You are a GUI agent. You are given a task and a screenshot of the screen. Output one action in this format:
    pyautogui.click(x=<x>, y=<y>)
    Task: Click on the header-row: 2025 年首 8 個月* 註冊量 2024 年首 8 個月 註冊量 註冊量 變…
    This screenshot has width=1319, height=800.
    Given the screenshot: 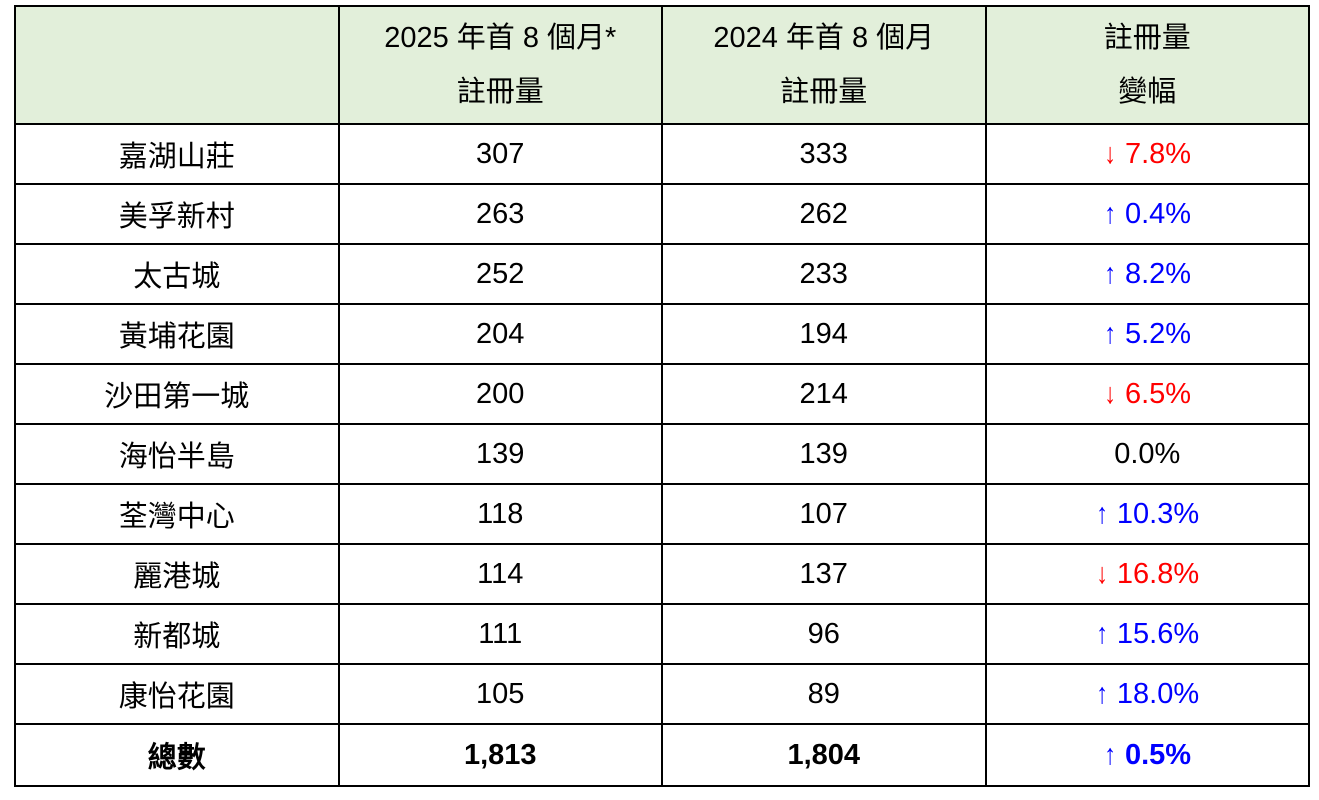 What is the action you would take?
    pyautogui.click(x=662, y=65)
    